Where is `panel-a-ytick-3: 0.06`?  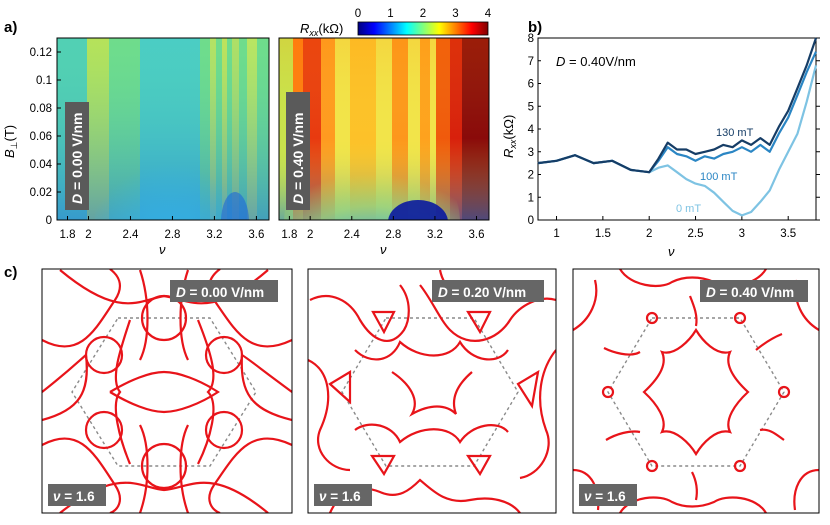
panel-a-ytick-3: 0.06 is located at coordinates (41, 137).